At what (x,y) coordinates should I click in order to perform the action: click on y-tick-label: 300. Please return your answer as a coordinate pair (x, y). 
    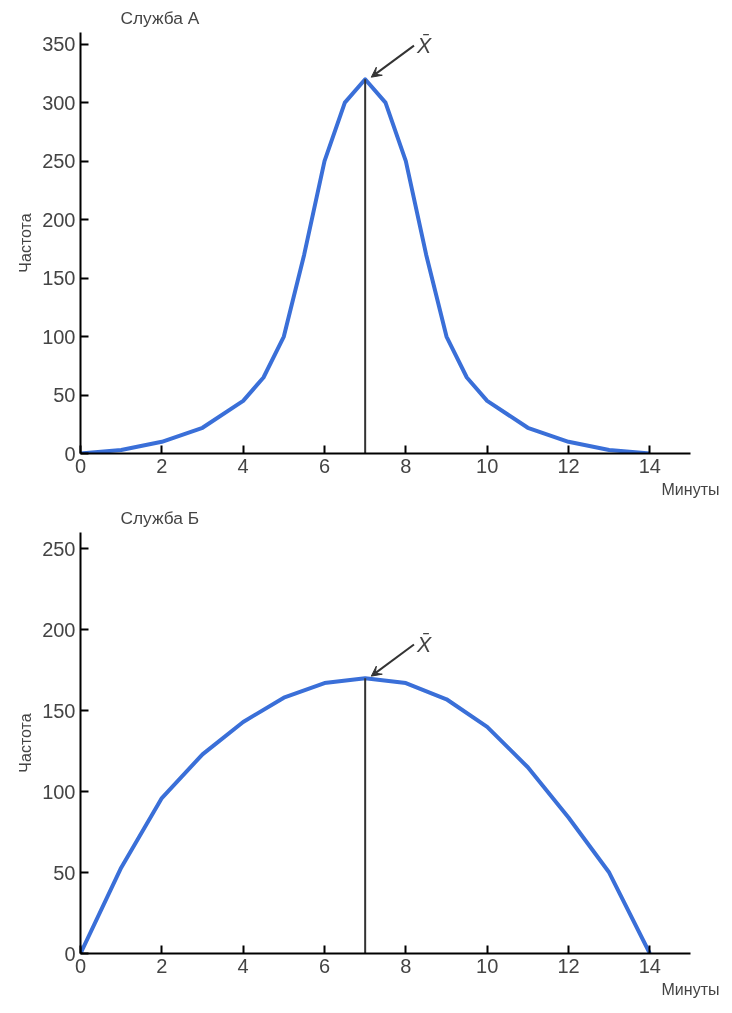
    Looking at the image, I should click on (59, 102).